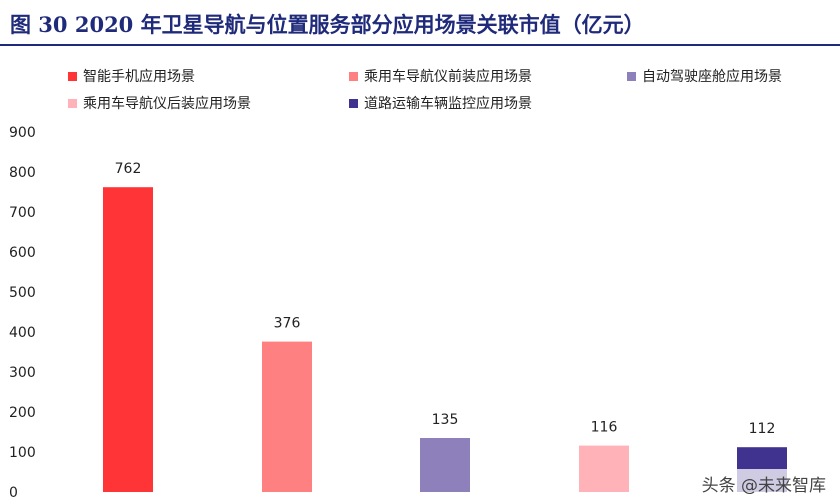 This screenshot has width=840, height=504. What do you see at coordinates (22, 133) in the screenshot?
I see `y-tick-label-9: 900` at bounding box center [22, 133].